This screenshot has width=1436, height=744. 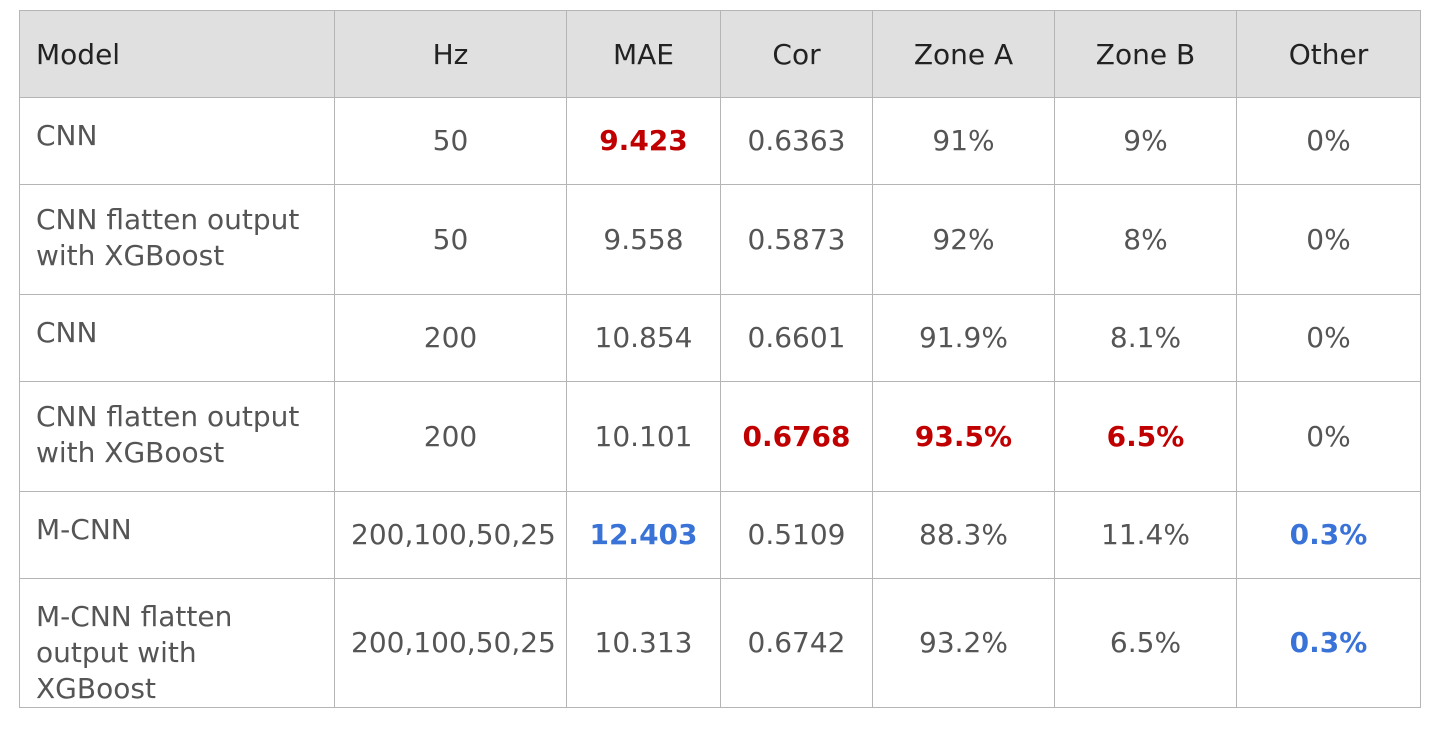 What do you see at coordinates (796, 436) in the screenshot?
I see `cor-cell: 0.6768` at bounding box center [796, 436].